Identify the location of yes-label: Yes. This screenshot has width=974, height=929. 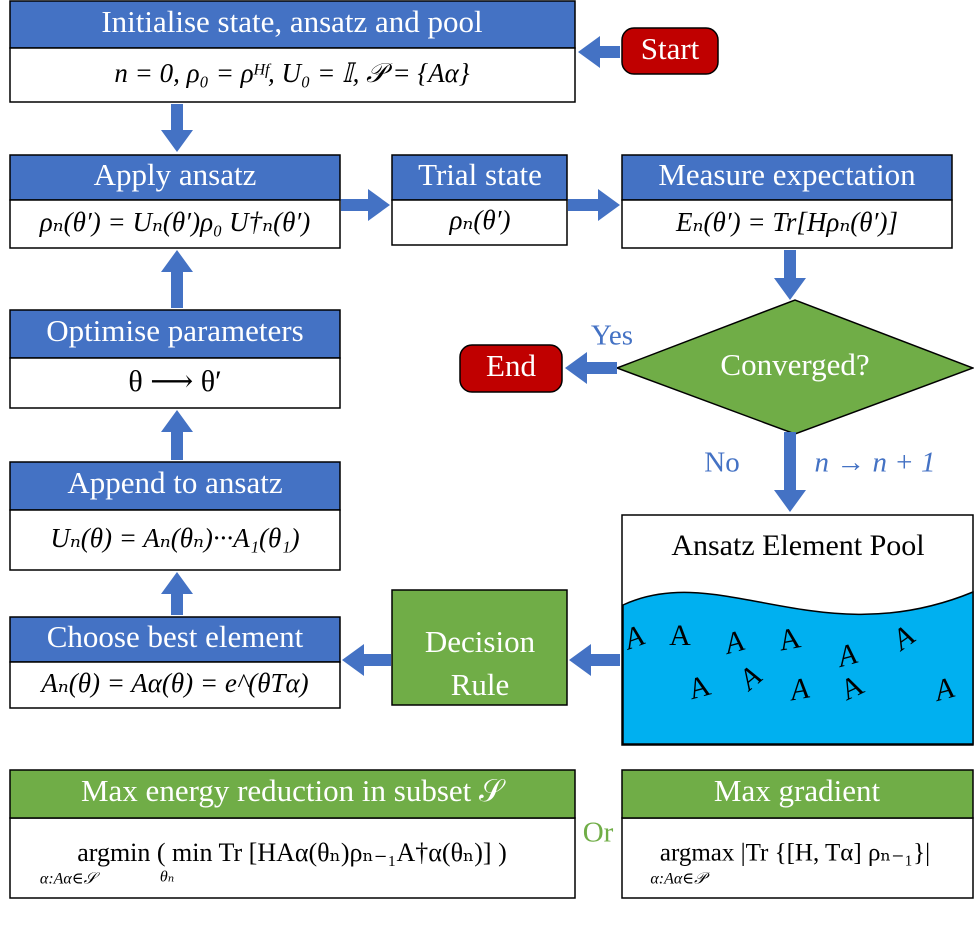
(612, 336).